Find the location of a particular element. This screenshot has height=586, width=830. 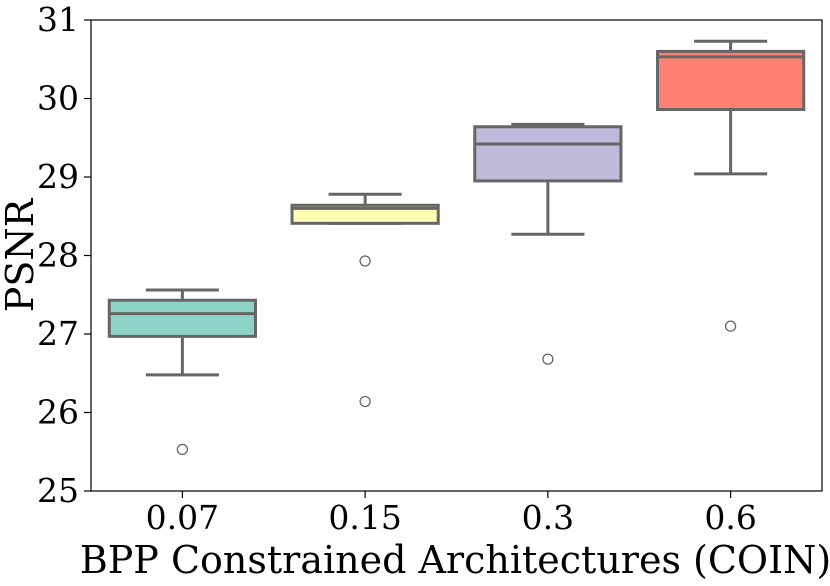

box-group-0.3 is located at coordinates (548, 243).